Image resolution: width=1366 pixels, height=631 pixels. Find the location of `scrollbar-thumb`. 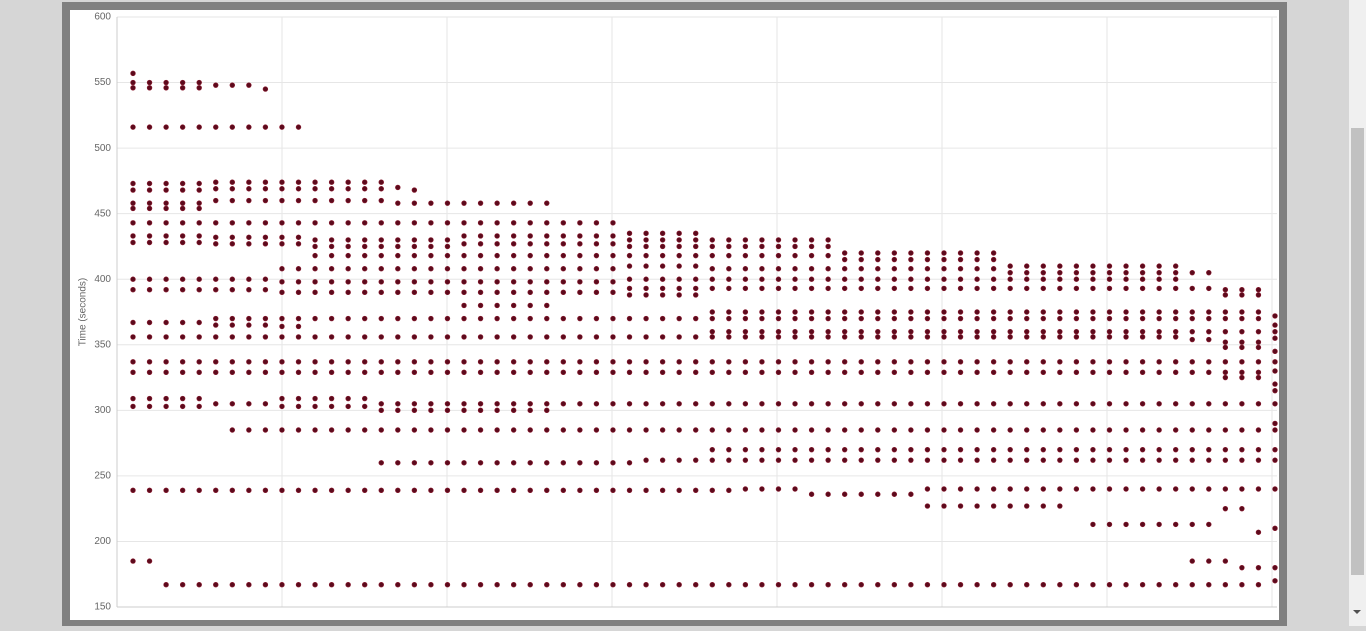

scrollbar-thumb is located at coordinates (1357, 351).